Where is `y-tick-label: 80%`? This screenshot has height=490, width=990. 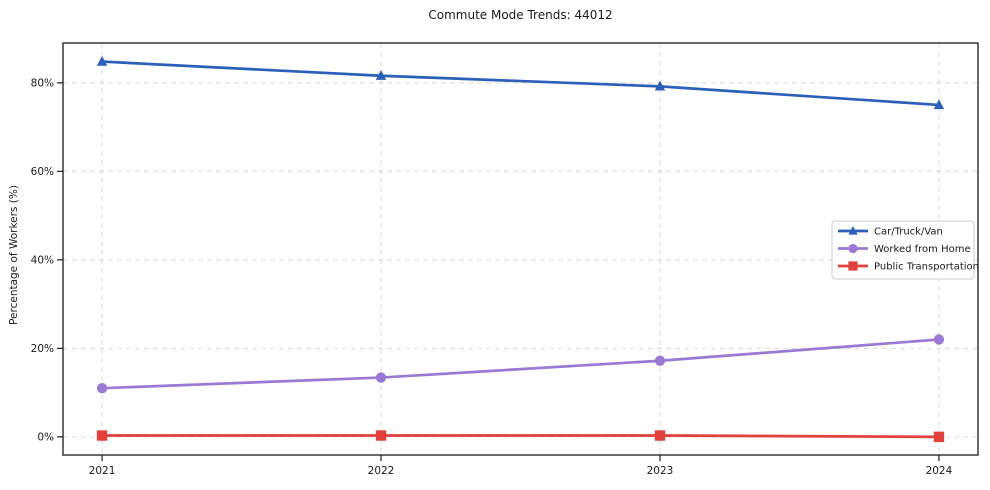
y-tick-label: 80% is located at coordinates (42, 83).